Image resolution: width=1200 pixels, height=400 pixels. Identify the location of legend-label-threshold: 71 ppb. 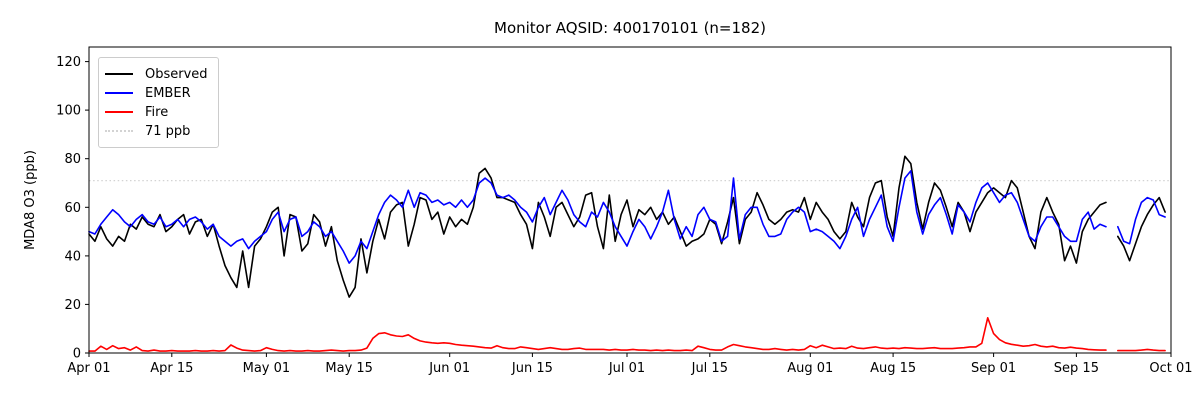
(168, 131).